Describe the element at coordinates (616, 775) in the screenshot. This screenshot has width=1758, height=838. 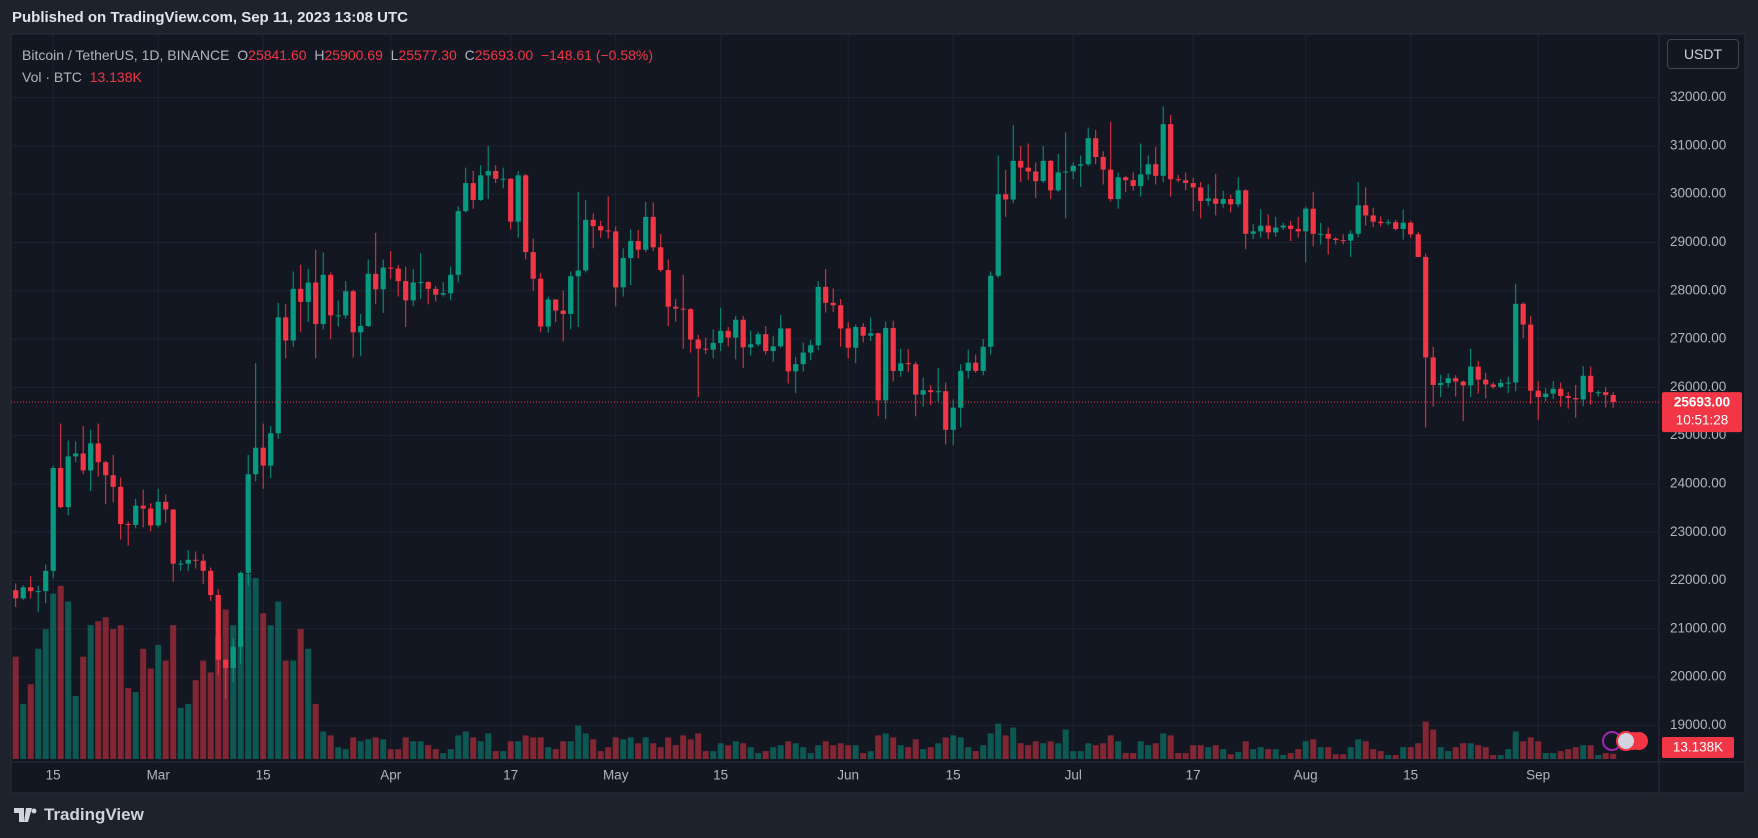
I see `x-tick-label: May` at that location.